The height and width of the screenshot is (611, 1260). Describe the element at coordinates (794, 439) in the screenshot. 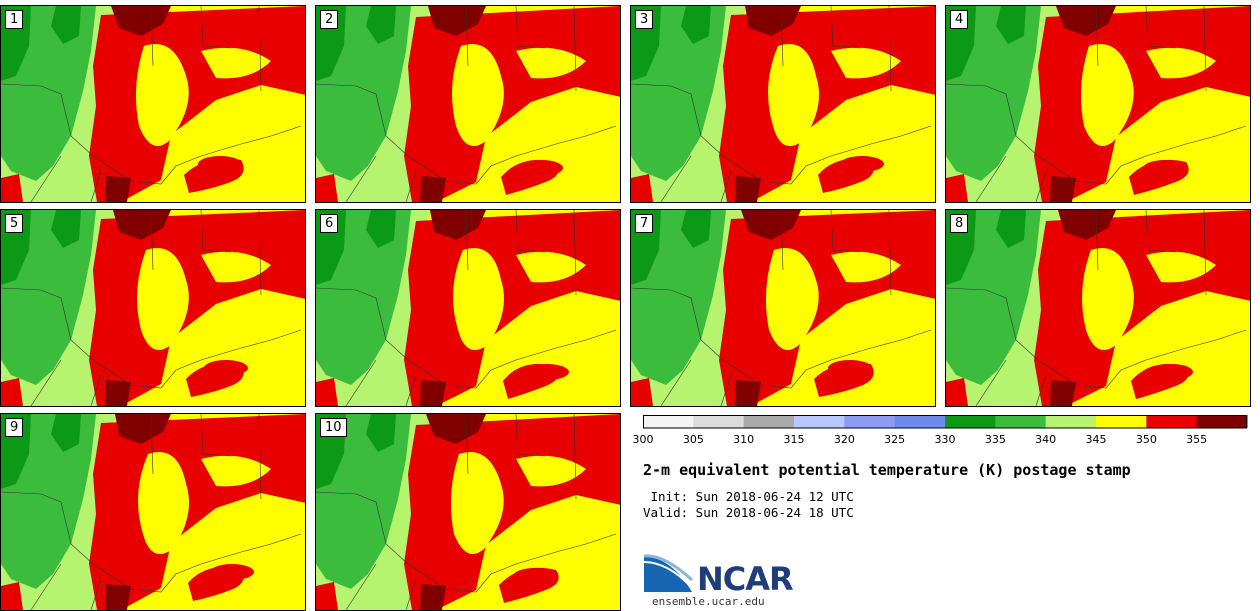

I see `colorbar-tick-label: 315` at that location.